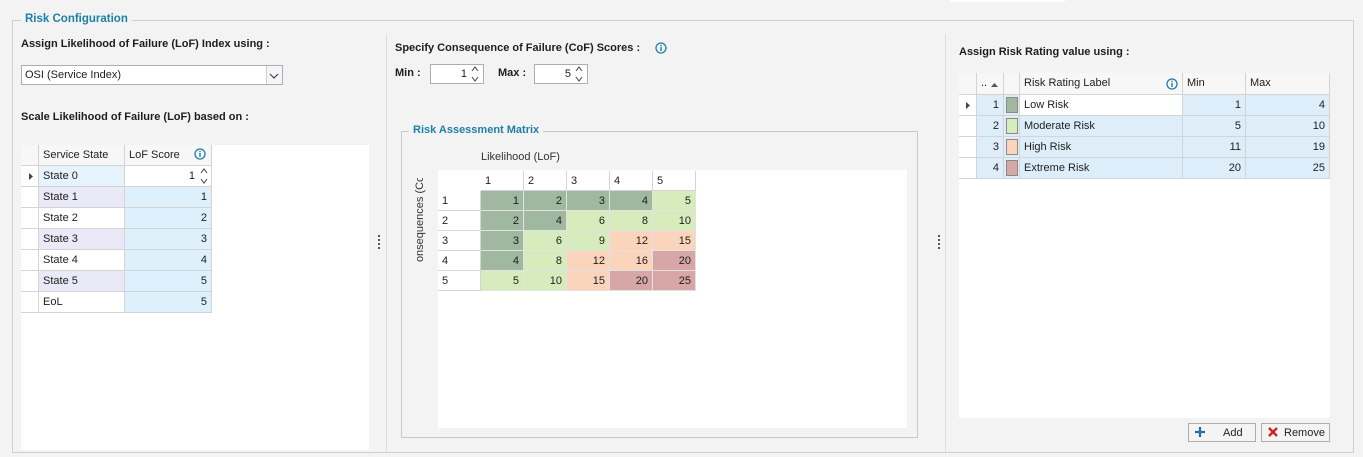 This screenshot has height=457, width=1363. What do you see at coordinates (545, 201) in the screenshot?
I see `matrix-cell: 2` at bounding box center [545, 201].